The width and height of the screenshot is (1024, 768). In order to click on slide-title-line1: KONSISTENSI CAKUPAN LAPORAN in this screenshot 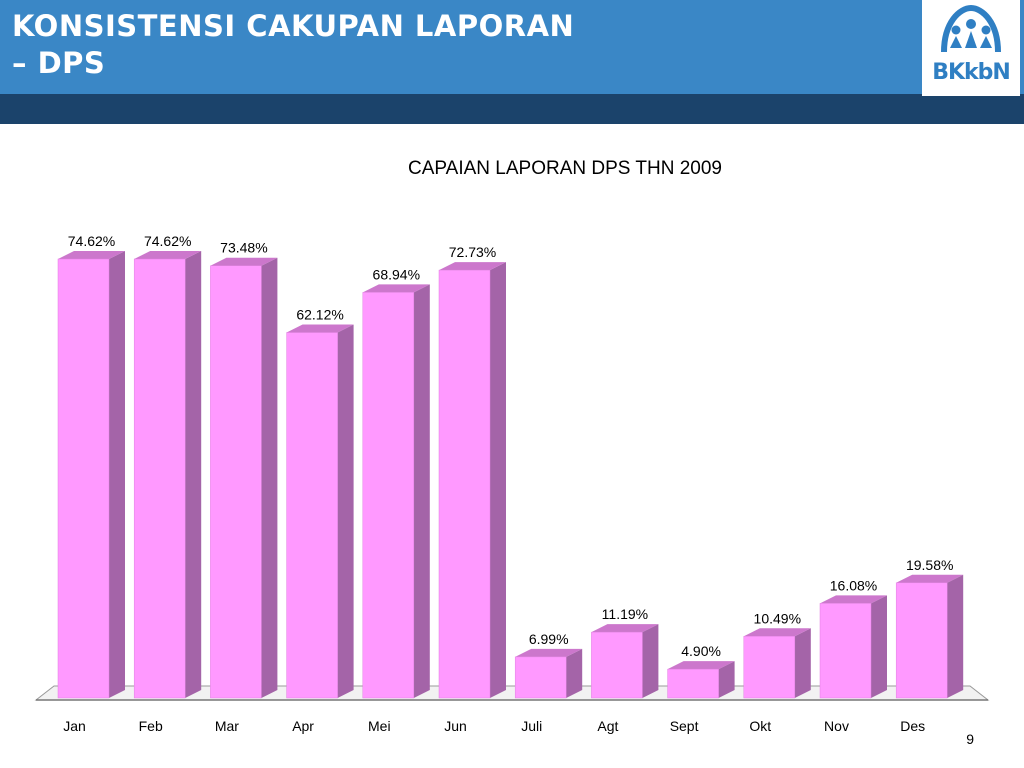, I will do `click(293, 26)`.